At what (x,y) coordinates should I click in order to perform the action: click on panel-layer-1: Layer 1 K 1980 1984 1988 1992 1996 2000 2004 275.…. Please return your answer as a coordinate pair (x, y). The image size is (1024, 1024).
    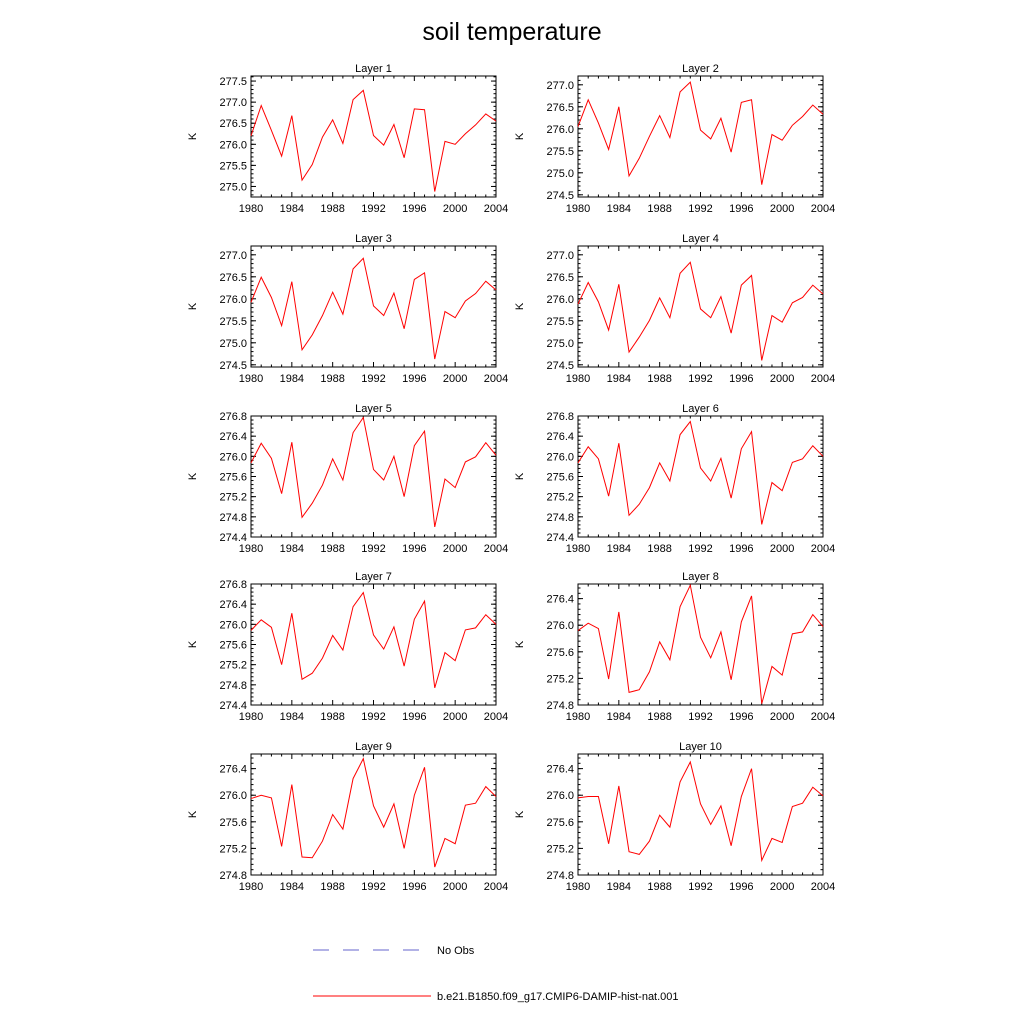
    Looking at the image, I should click on (347, 139).